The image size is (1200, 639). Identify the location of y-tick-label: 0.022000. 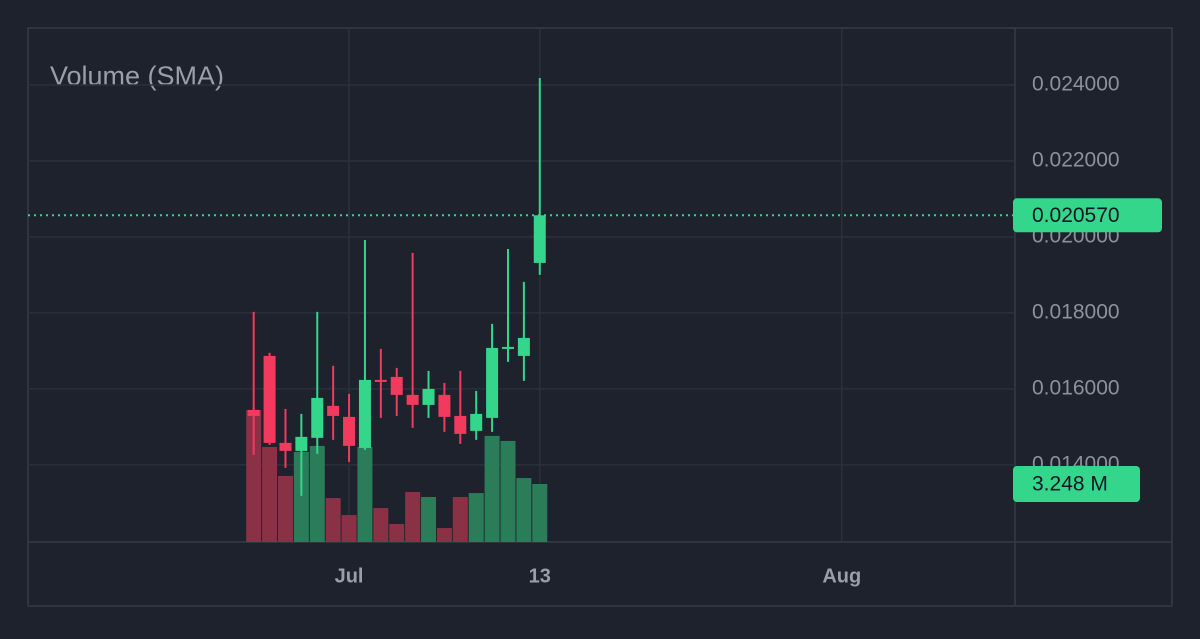
(1076, 160).